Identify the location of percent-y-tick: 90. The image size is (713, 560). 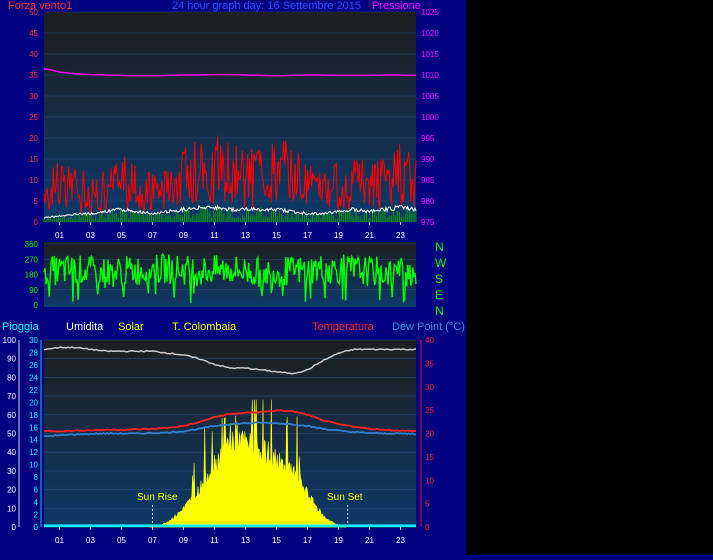
(11, 359).